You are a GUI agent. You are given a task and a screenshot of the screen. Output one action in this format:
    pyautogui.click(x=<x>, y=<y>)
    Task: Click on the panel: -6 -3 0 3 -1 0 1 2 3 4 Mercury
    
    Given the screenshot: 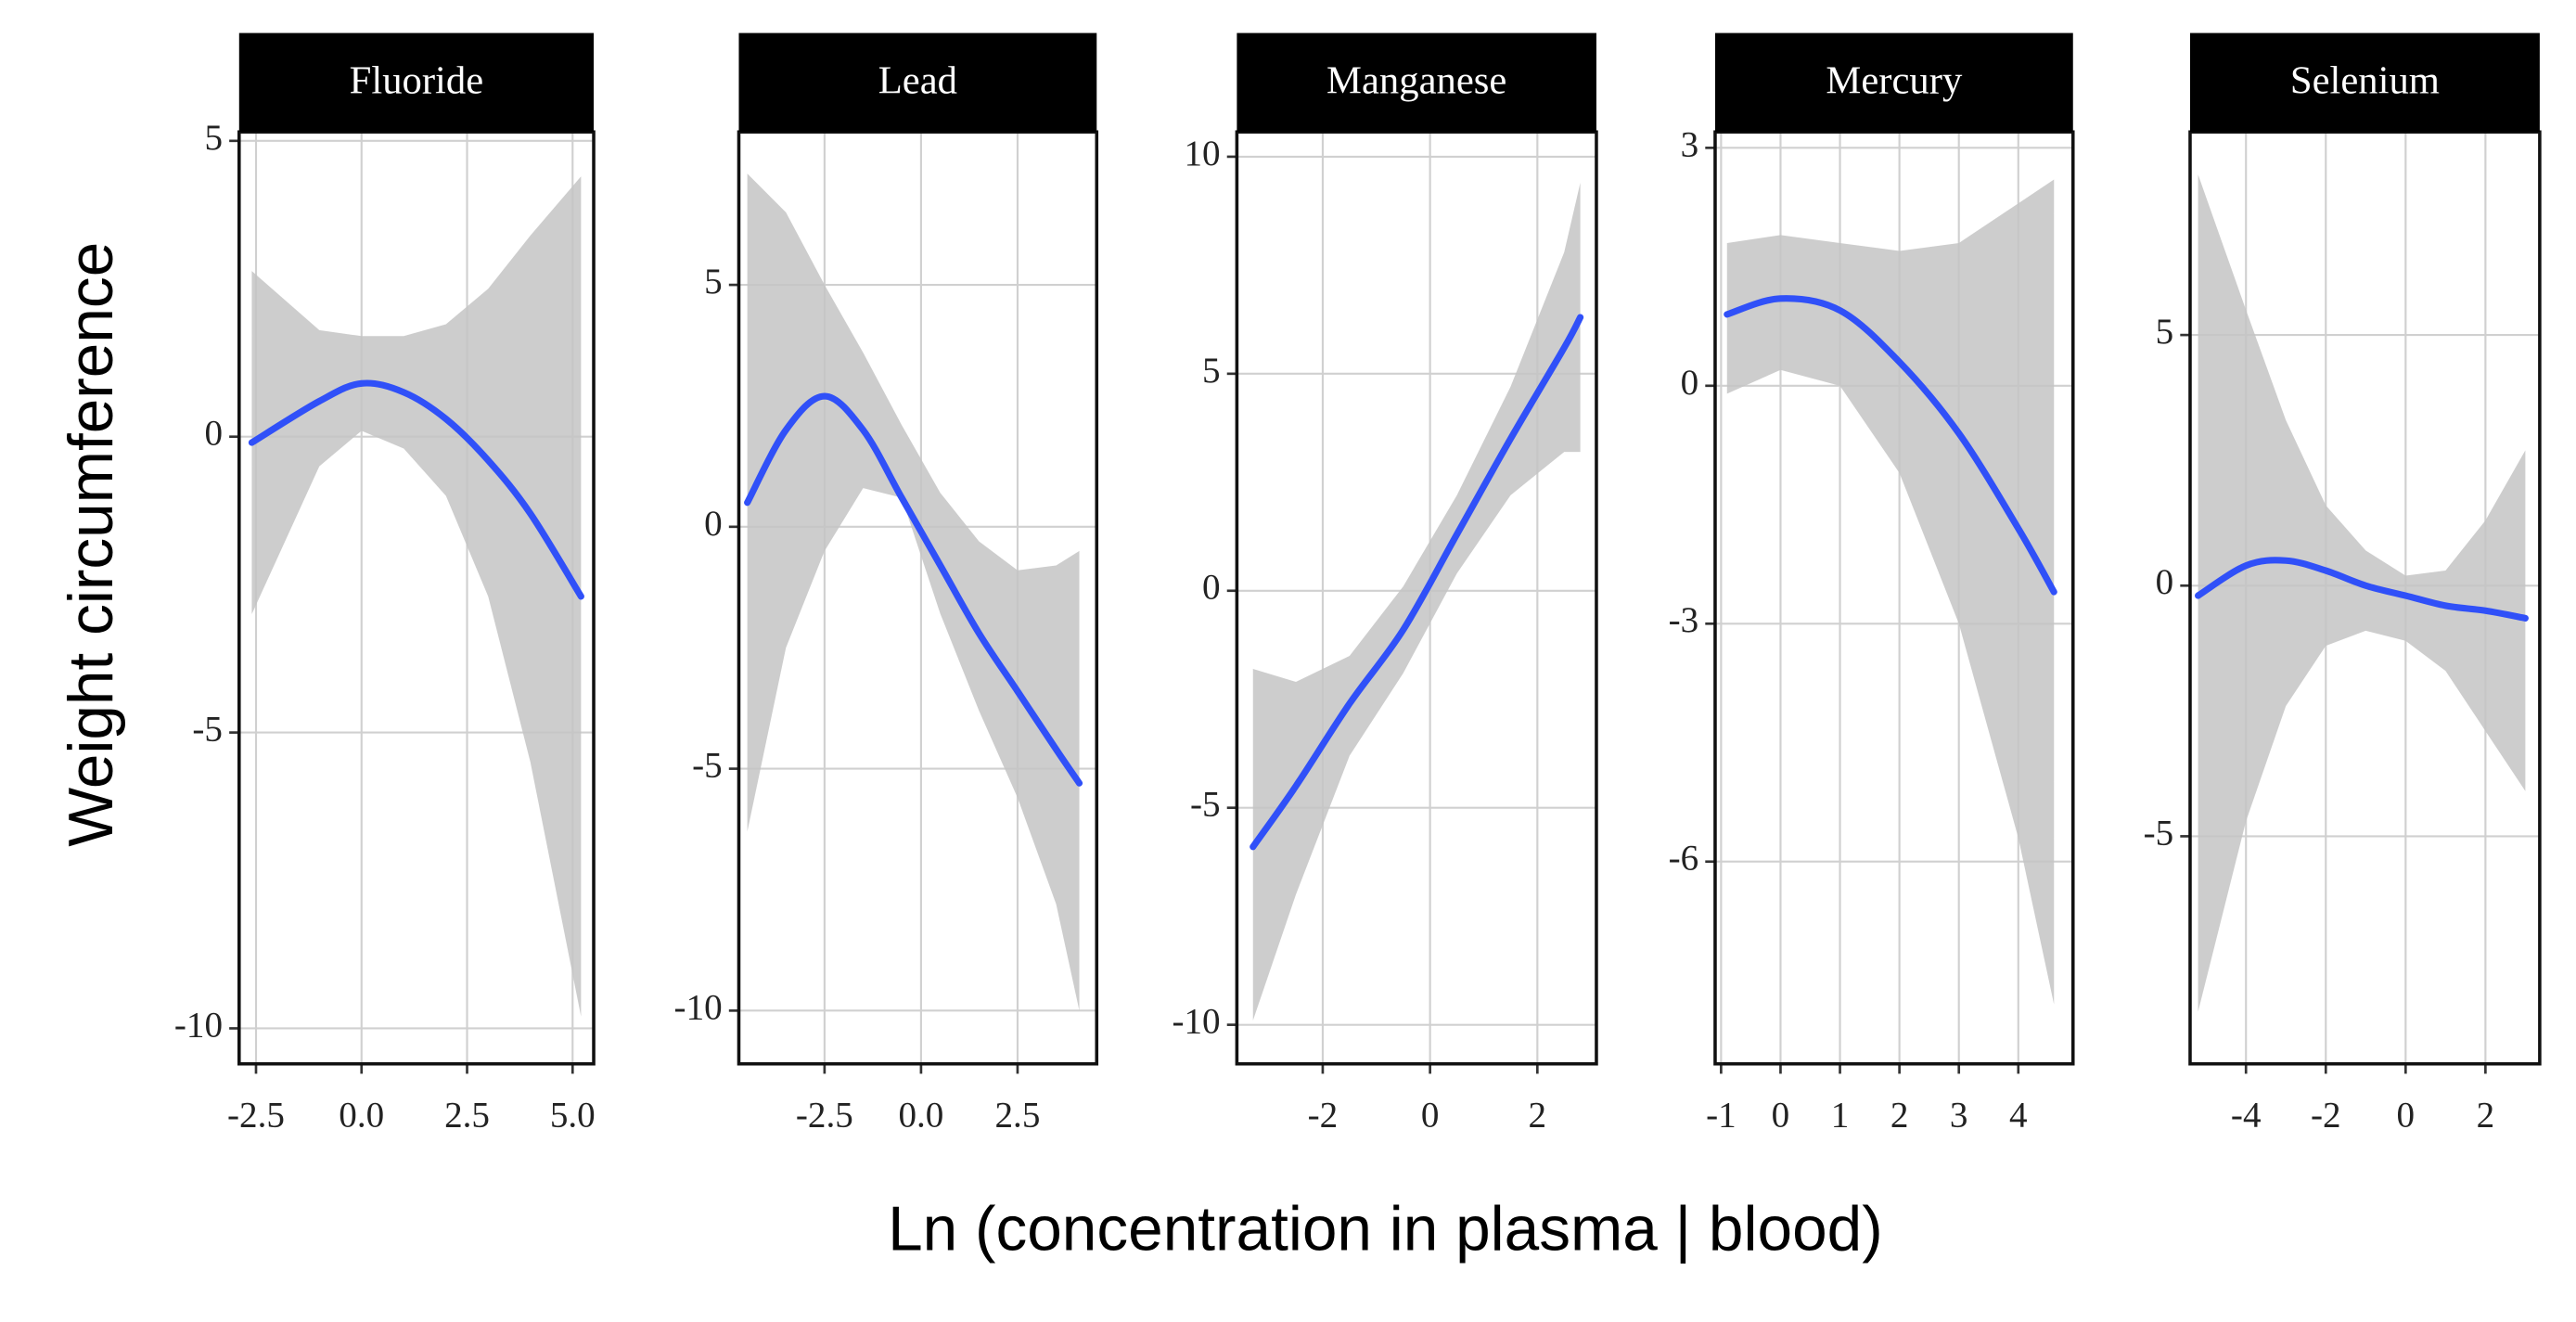 What is the action you would take?
    pyautogui.click(x=1872, y=583)
    